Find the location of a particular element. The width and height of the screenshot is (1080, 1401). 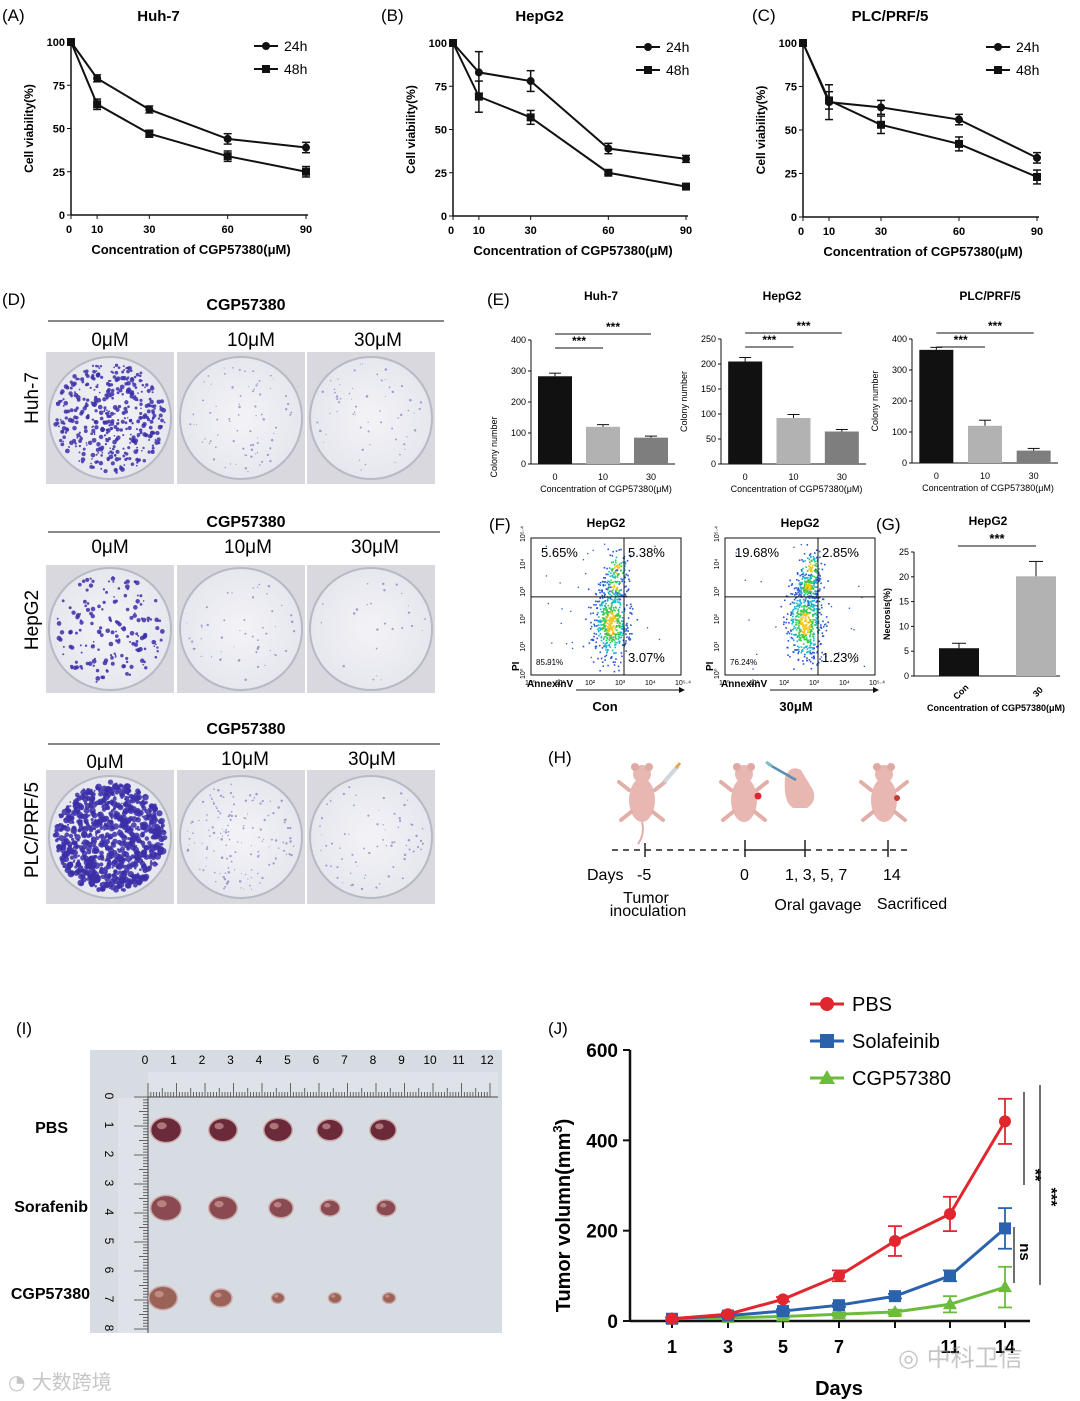

colony-plate is located at coordinates (371, 837).